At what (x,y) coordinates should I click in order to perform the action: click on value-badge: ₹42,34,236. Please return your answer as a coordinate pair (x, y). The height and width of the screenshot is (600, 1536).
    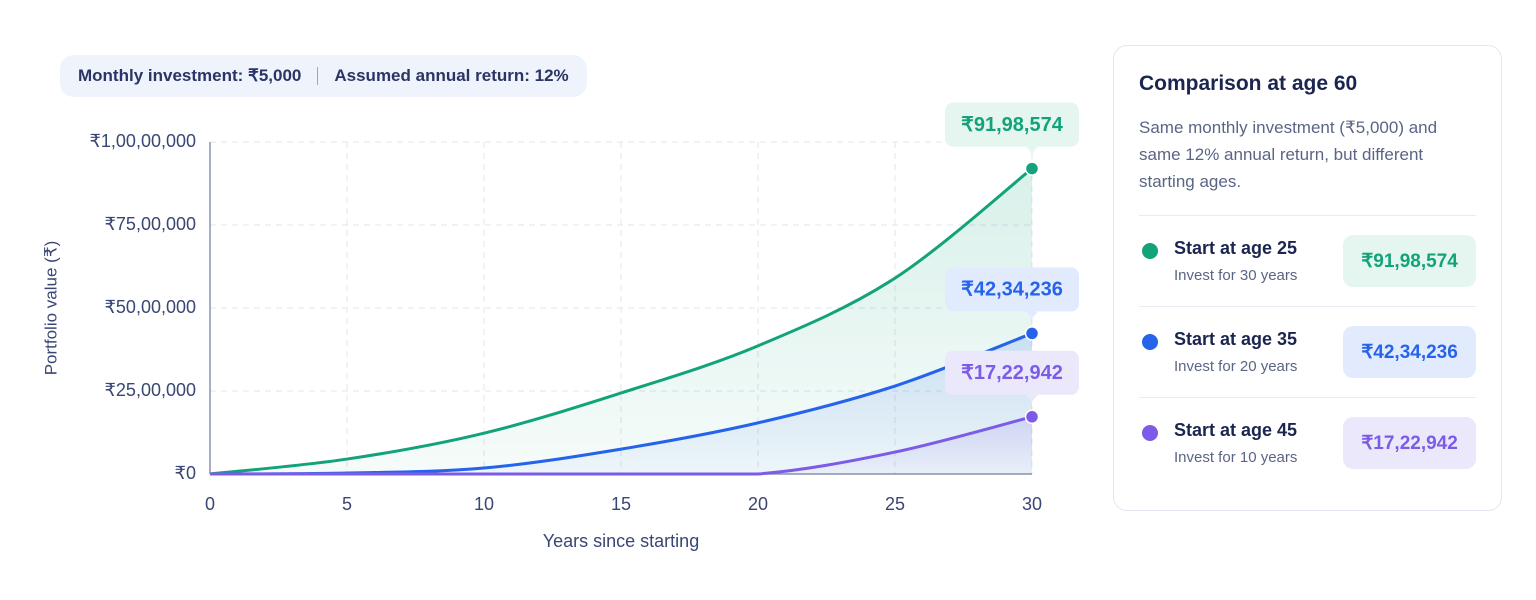
    Looking at the image, I should click on (1409, 352).